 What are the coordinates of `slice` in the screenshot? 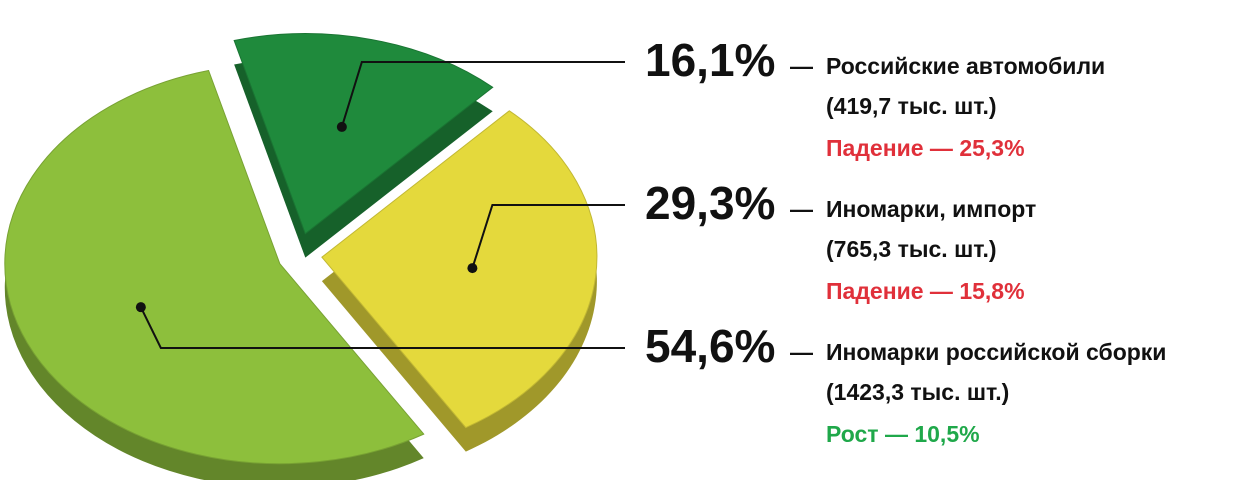 It's located at (363, 134).